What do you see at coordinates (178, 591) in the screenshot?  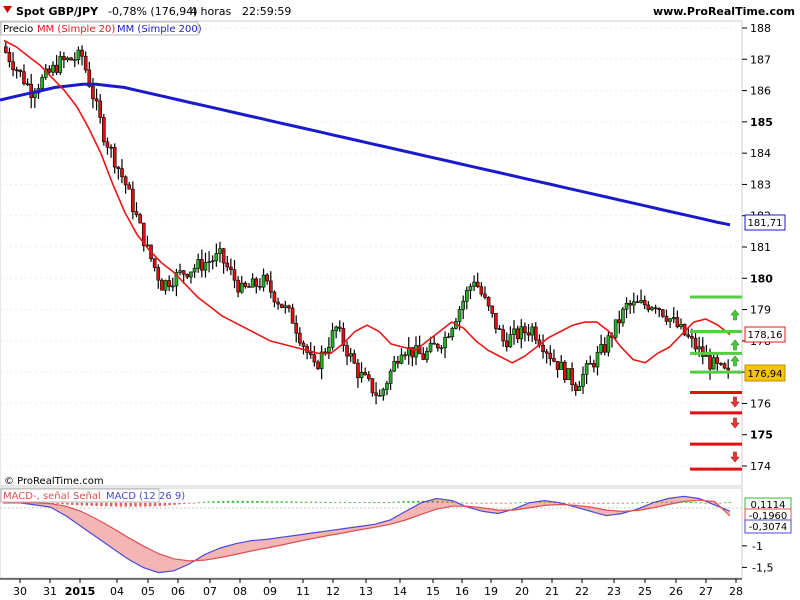 I see `x-tick-label: 06` at bounding box center [178, 591].